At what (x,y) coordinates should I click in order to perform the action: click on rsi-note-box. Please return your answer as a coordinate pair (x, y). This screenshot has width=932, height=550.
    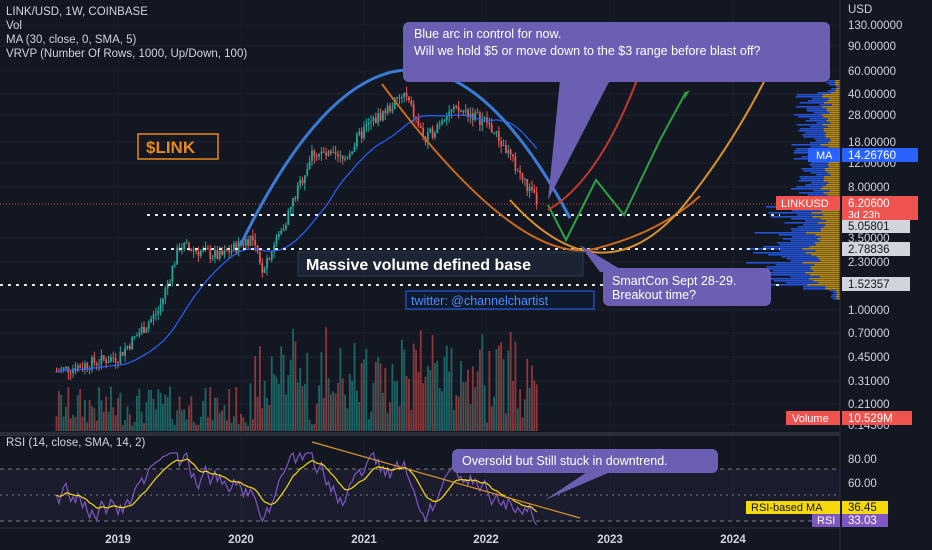
    Looking at the image, I should click on (585, 461).